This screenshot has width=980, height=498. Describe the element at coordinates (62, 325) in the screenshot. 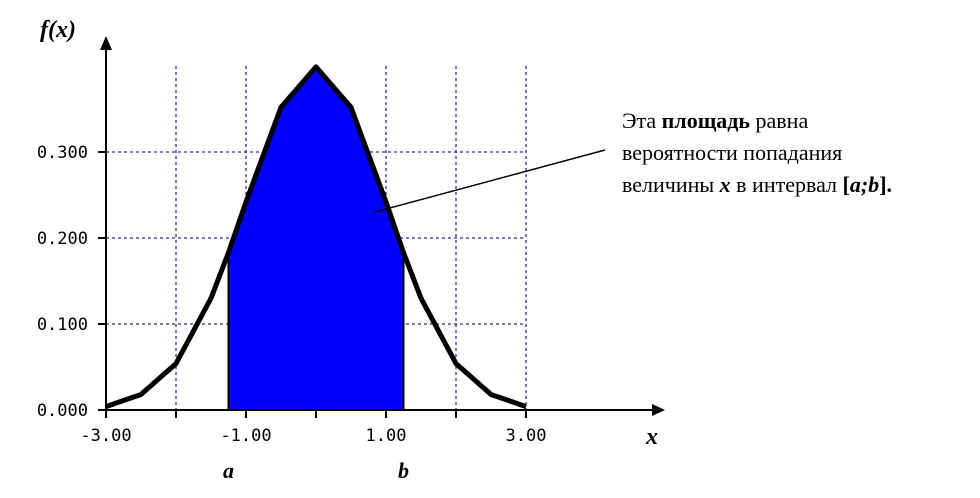

I see `y-tick-label: 0.100` at that location.